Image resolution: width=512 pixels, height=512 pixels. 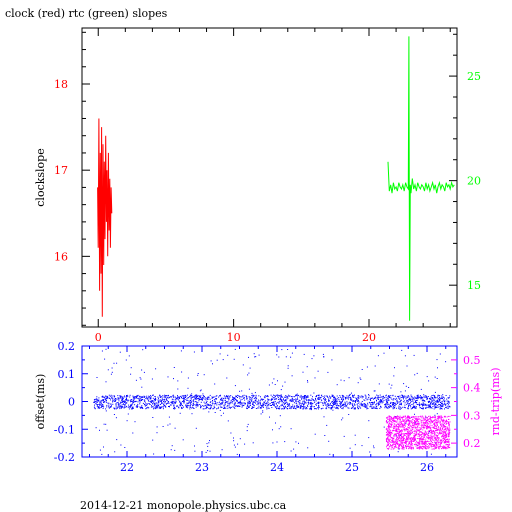 I want to click on top-right-tick-label: 25, so click(x=474, y=76).